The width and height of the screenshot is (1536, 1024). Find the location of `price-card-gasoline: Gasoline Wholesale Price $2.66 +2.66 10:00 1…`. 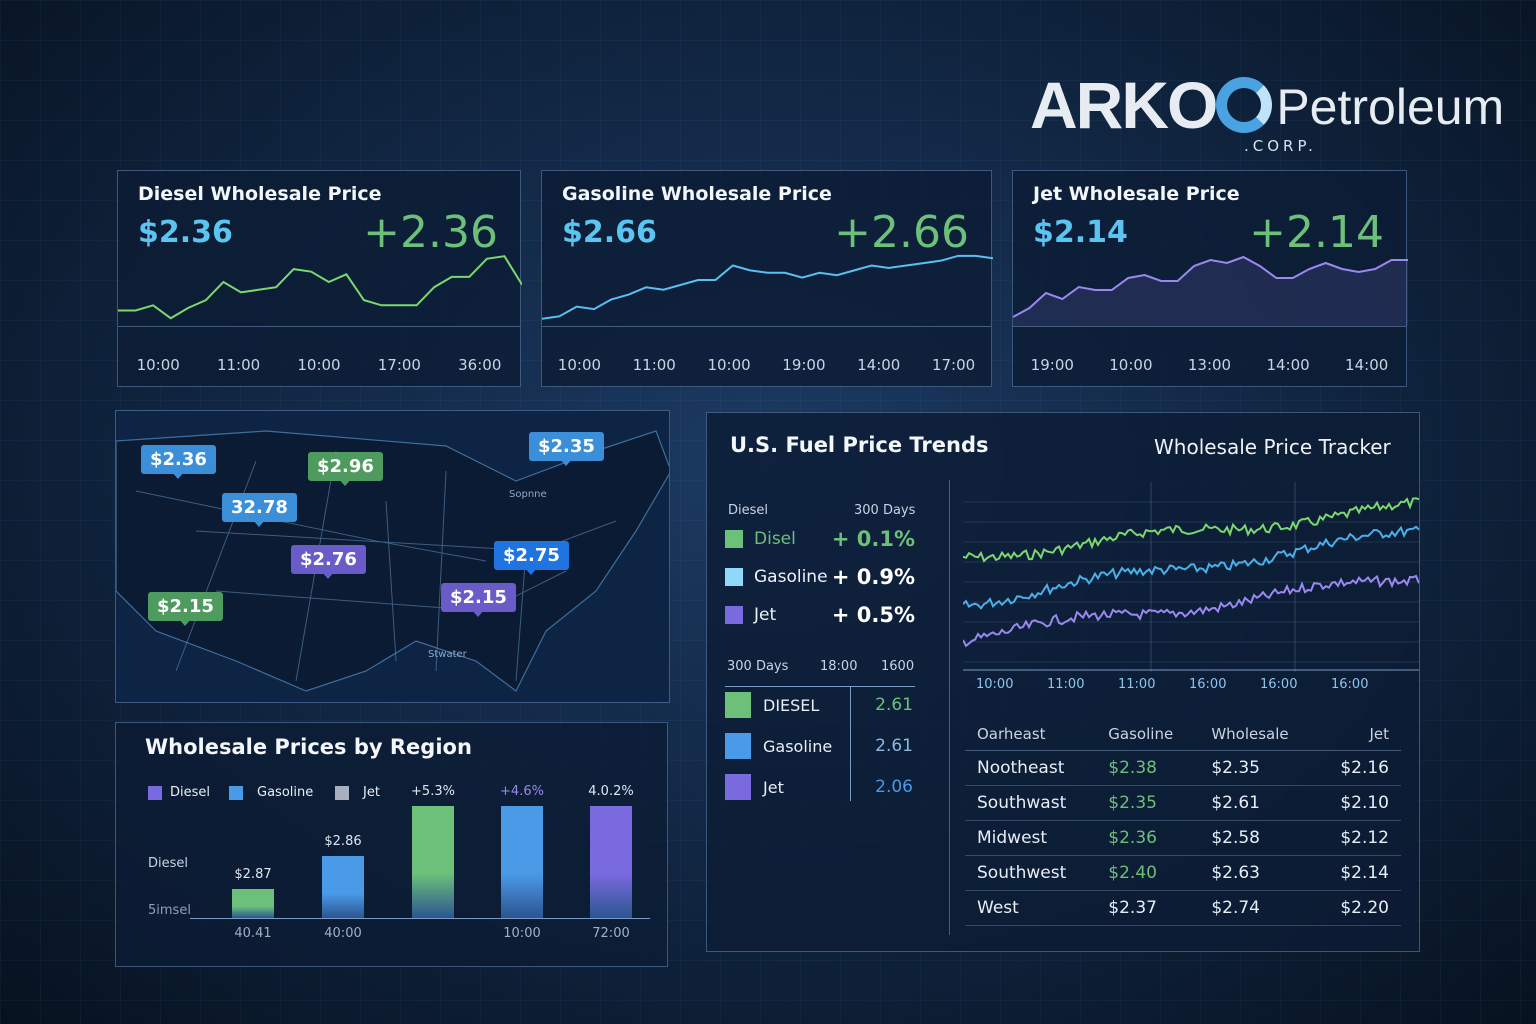

price-card-gasoline: Gasoline Wholesale Price $2.66 +2.66 10:00 1… is located at coordinates (767, 278).